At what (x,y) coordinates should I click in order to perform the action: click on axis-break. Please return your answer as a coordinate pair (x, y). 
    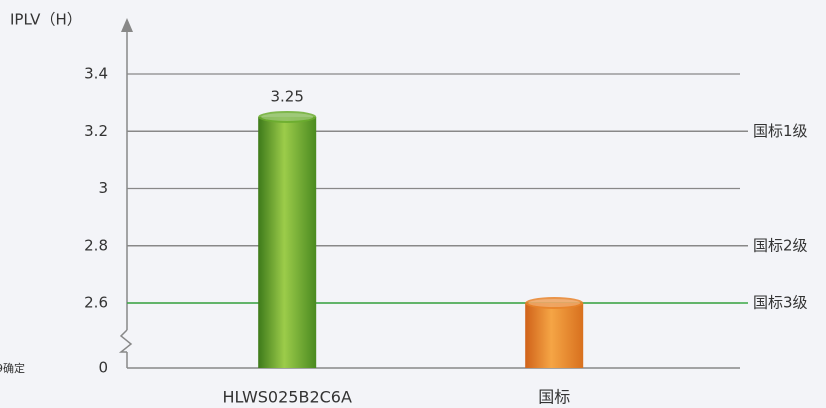
    Looking at the image, I should click on (125, 341).